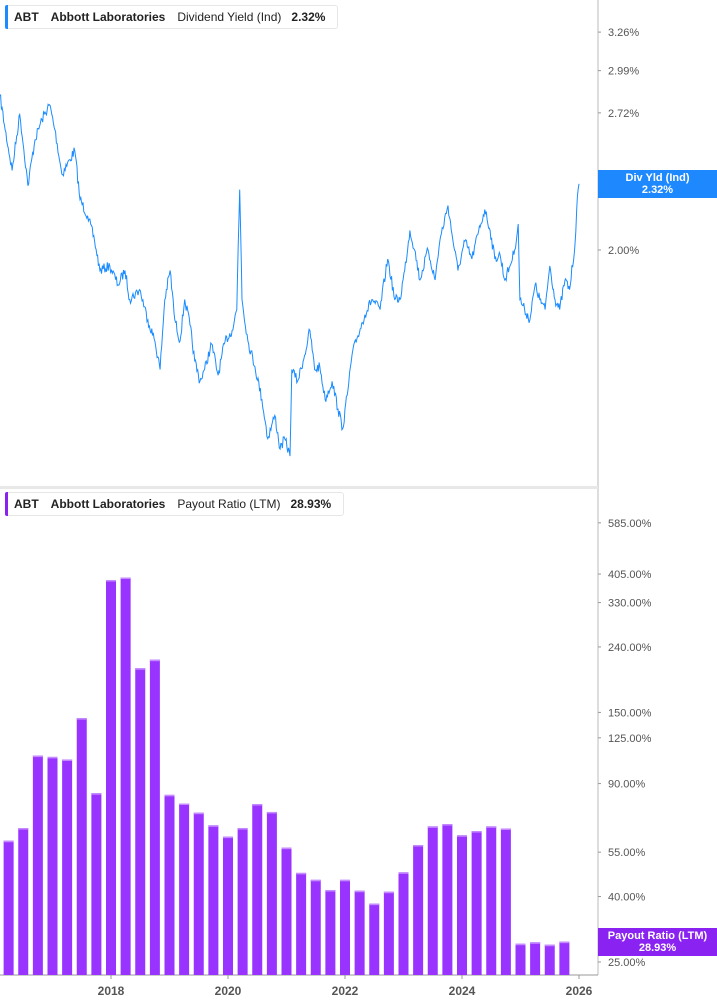  I want to click on panel-divider, so click(299, 487).